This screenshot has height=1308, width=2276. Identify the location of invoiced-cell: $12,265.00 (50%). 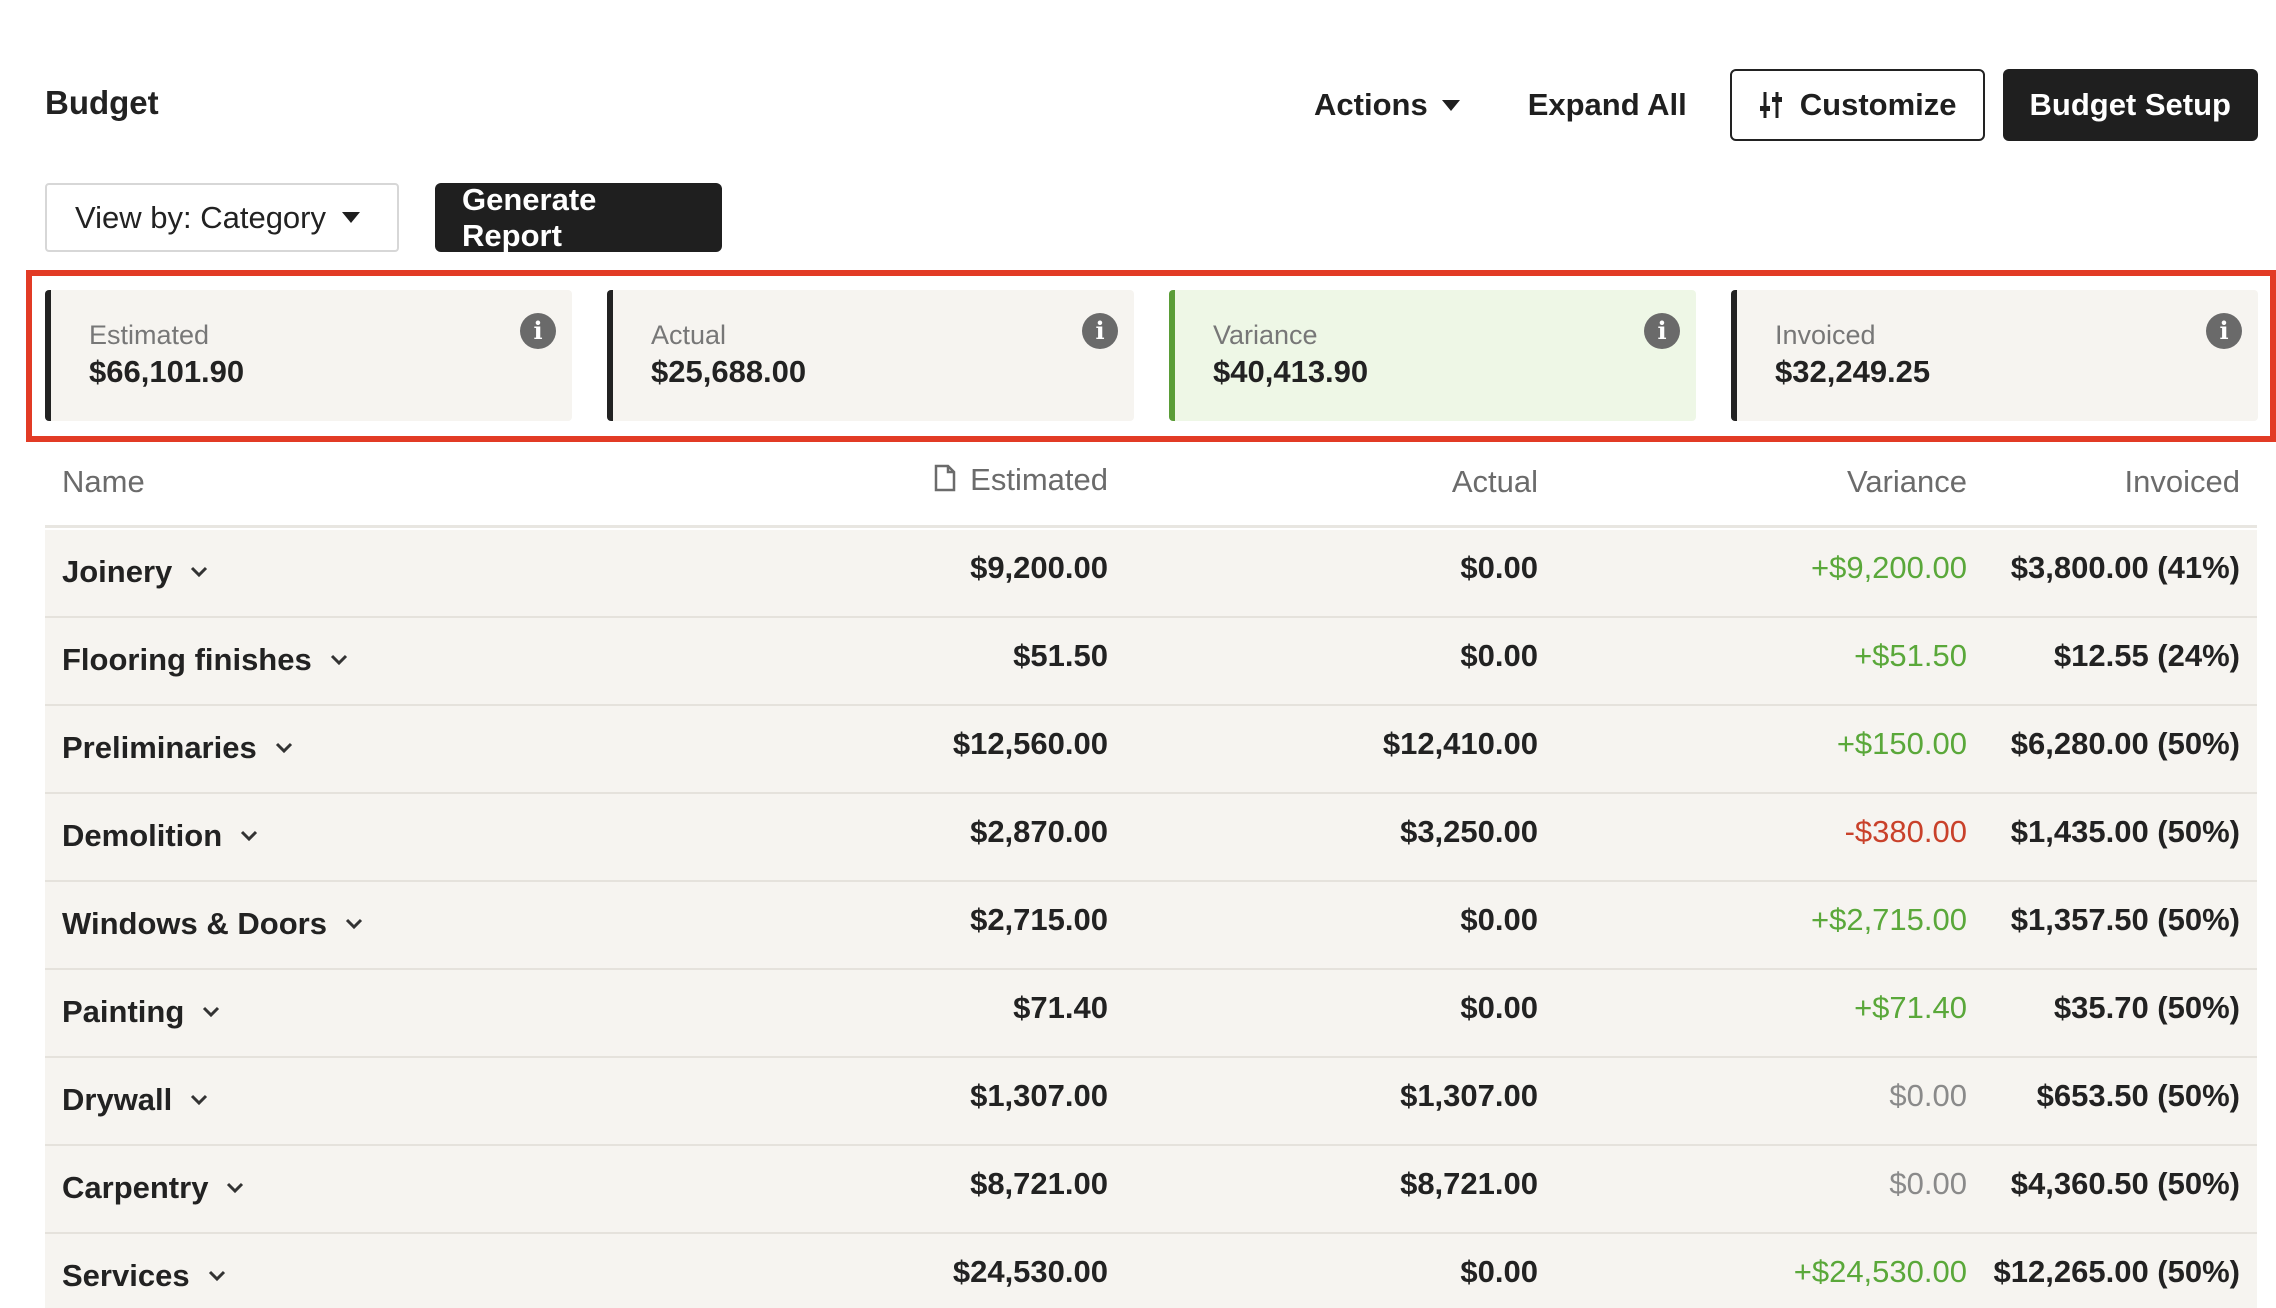
(2116, 1271).